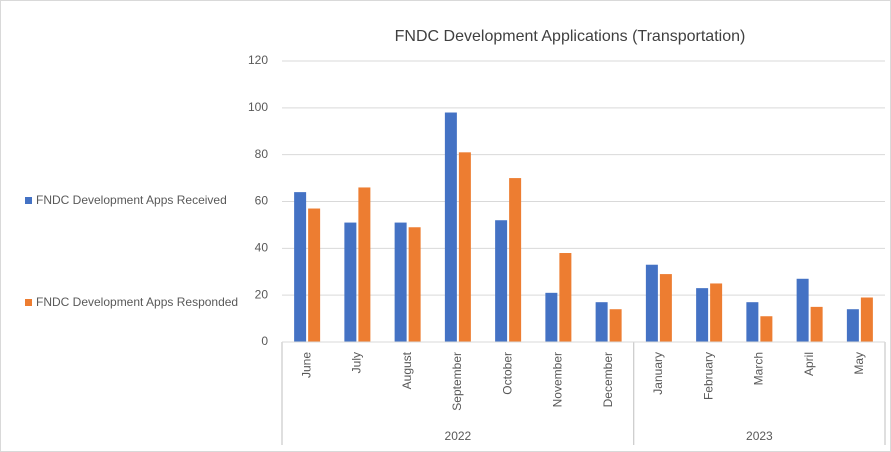  Describe the element at coordinates (306, 365) in the screenshot. I see `x-tick-label: June` at that location.